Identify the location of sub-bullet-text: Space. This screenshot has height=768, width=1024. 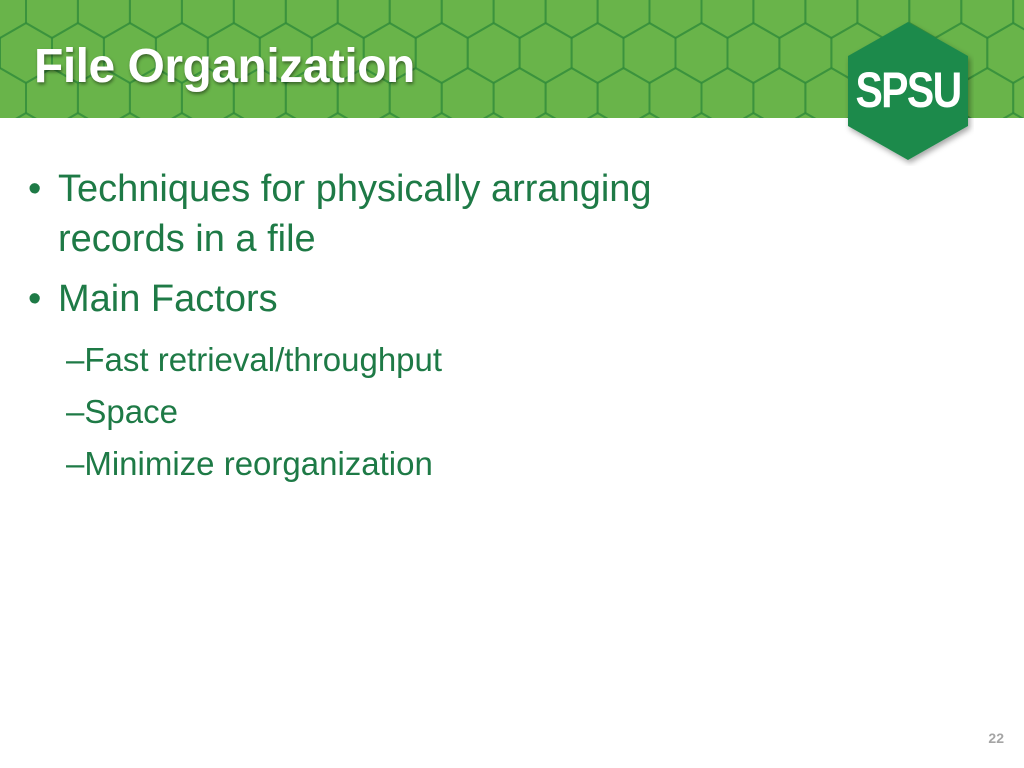
(131, 411).